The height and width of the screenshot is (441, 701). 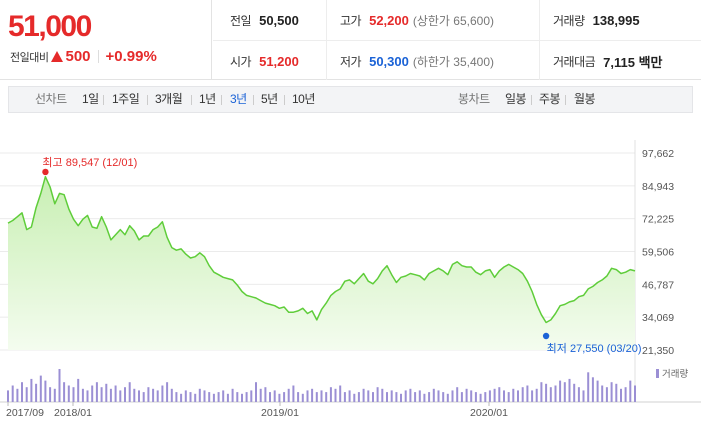 I want to click on volume-legend: 거래량, so click(x=672, y=374).